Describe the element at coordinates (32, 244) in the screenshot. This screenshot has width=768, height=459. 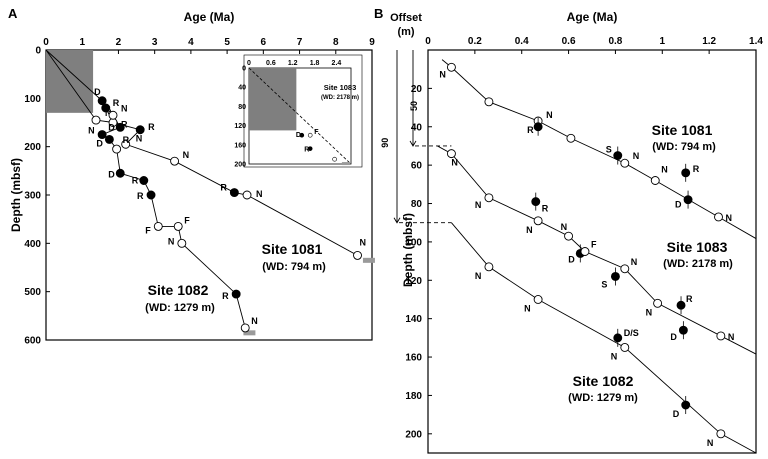
I see `panel-a-y-tick-label: 400` at that location.